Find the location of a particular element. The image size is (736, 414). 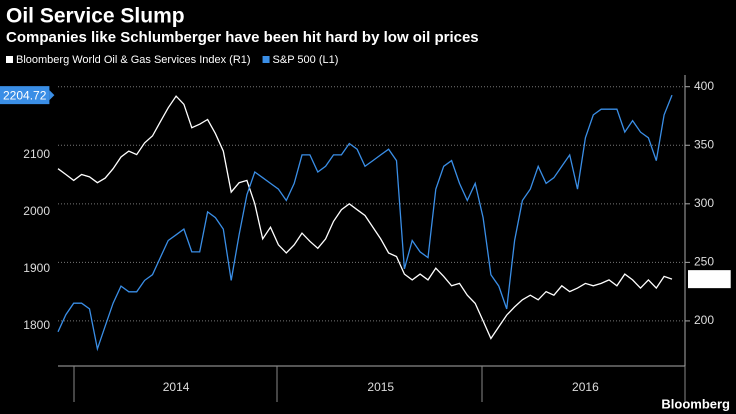

y2-tick-label: 200 is located at coordinates (704, 320).